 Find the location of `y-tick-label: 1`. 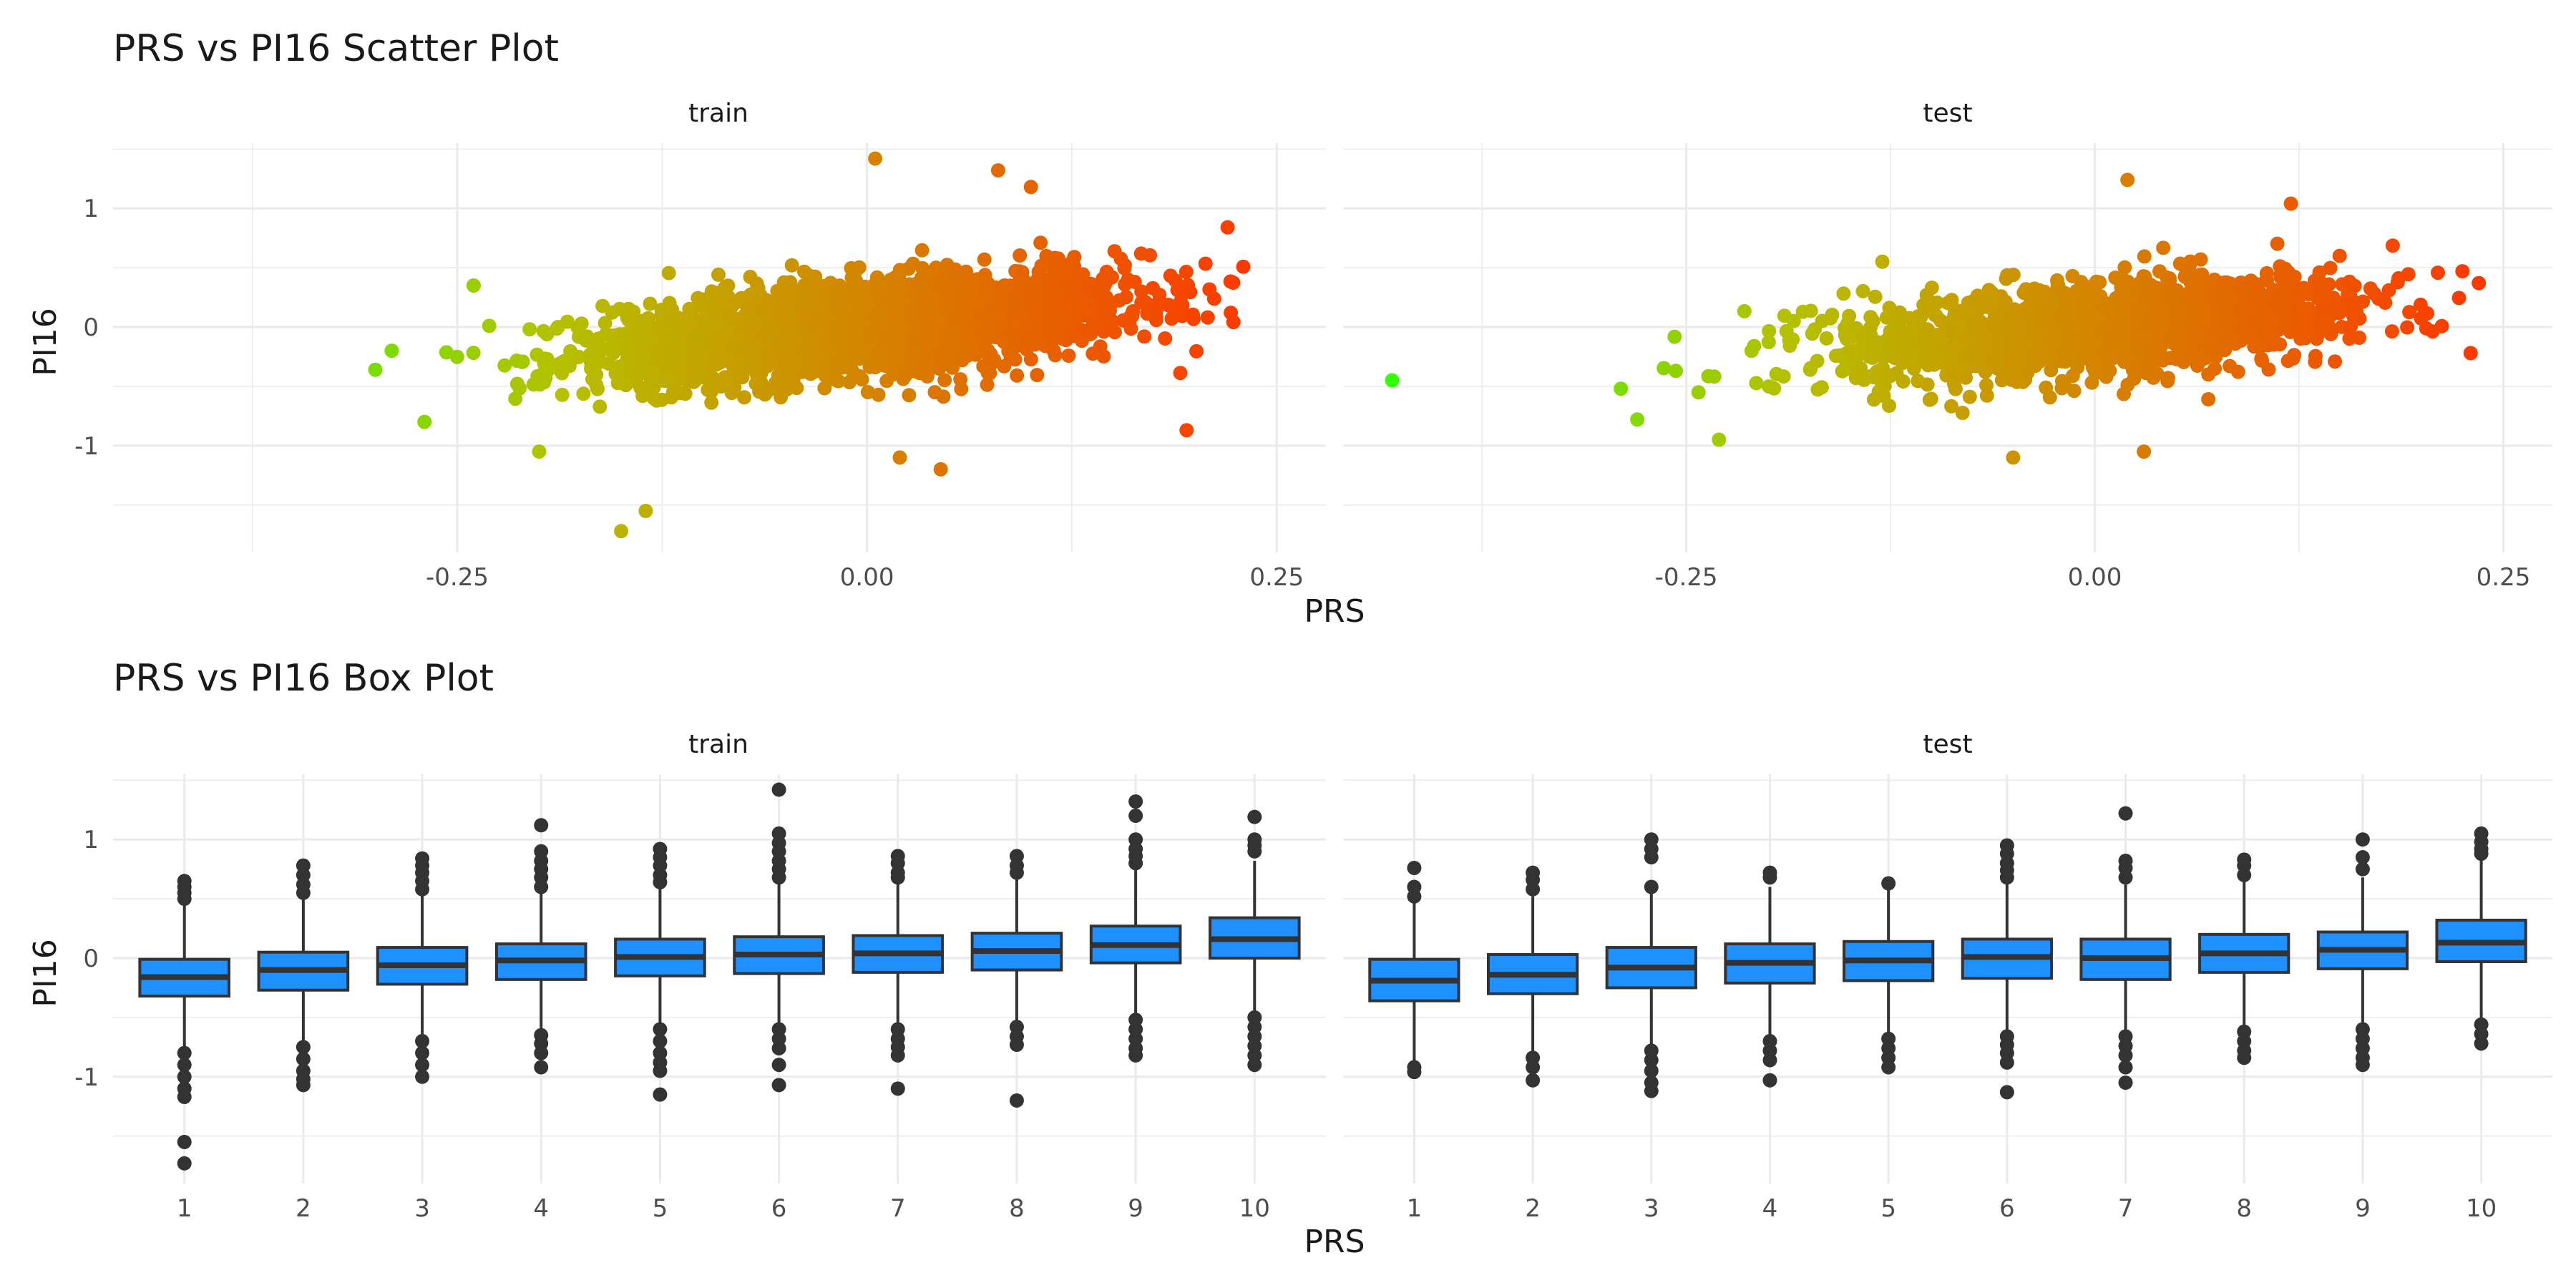

y-tick-label: 1 is located at coordinates (91, 209).